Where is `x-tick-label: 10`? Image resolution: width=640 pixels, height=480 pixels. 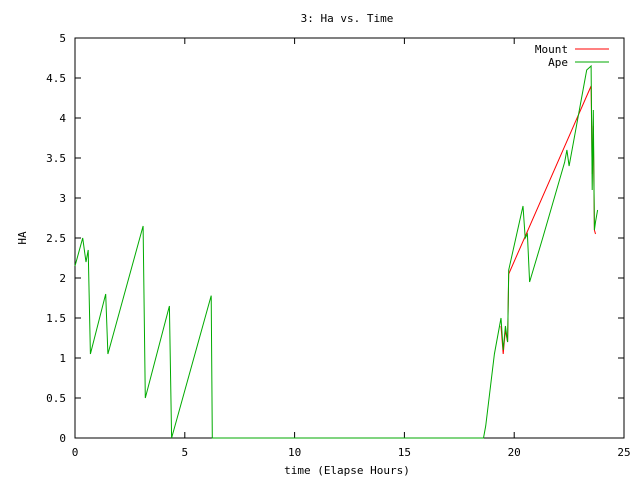 x-tick-label: 10 is located at coordinates (294, 452).